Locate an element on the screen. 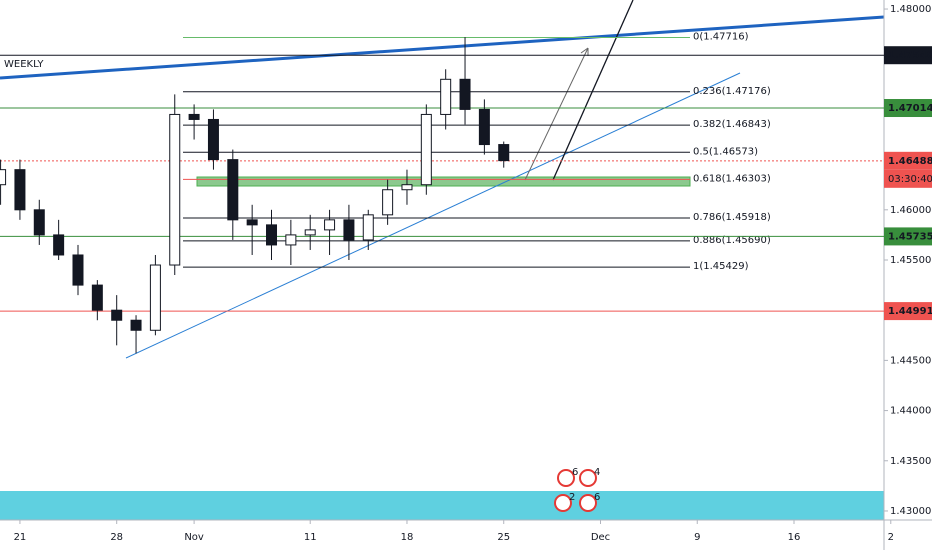 This screenshot has height=550, width=932. x-tick-label: 18 is located at coordinates (407, 537).